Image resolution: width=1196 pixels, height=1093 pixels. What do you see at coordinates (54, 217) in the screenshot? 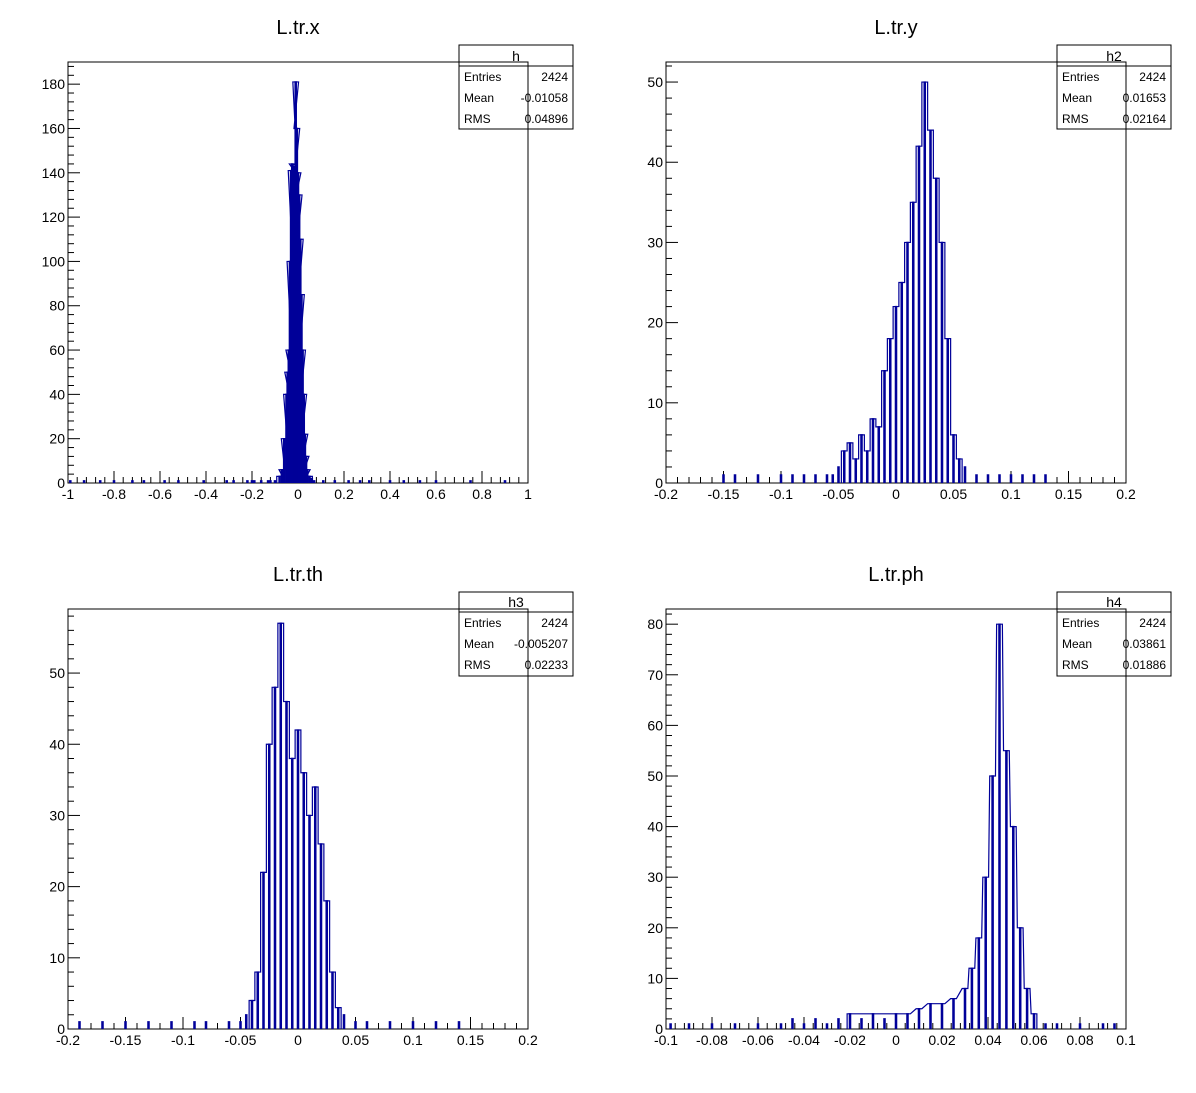
I see `y-tick-label: 120` at bounding box center [54, 217].